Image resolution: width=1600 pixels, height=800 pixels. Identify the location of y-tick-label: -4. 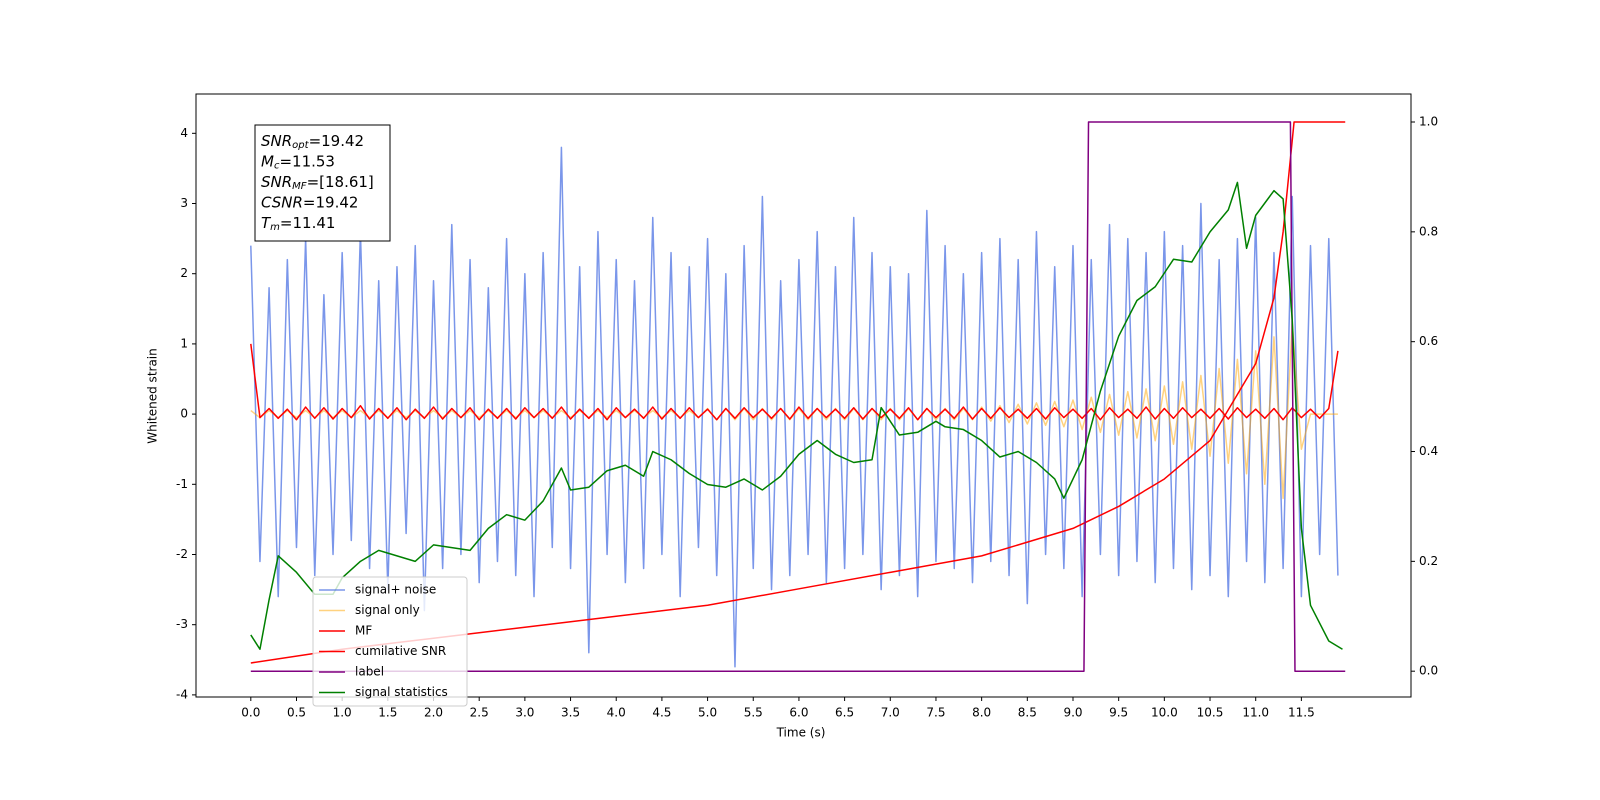
(182, 694).